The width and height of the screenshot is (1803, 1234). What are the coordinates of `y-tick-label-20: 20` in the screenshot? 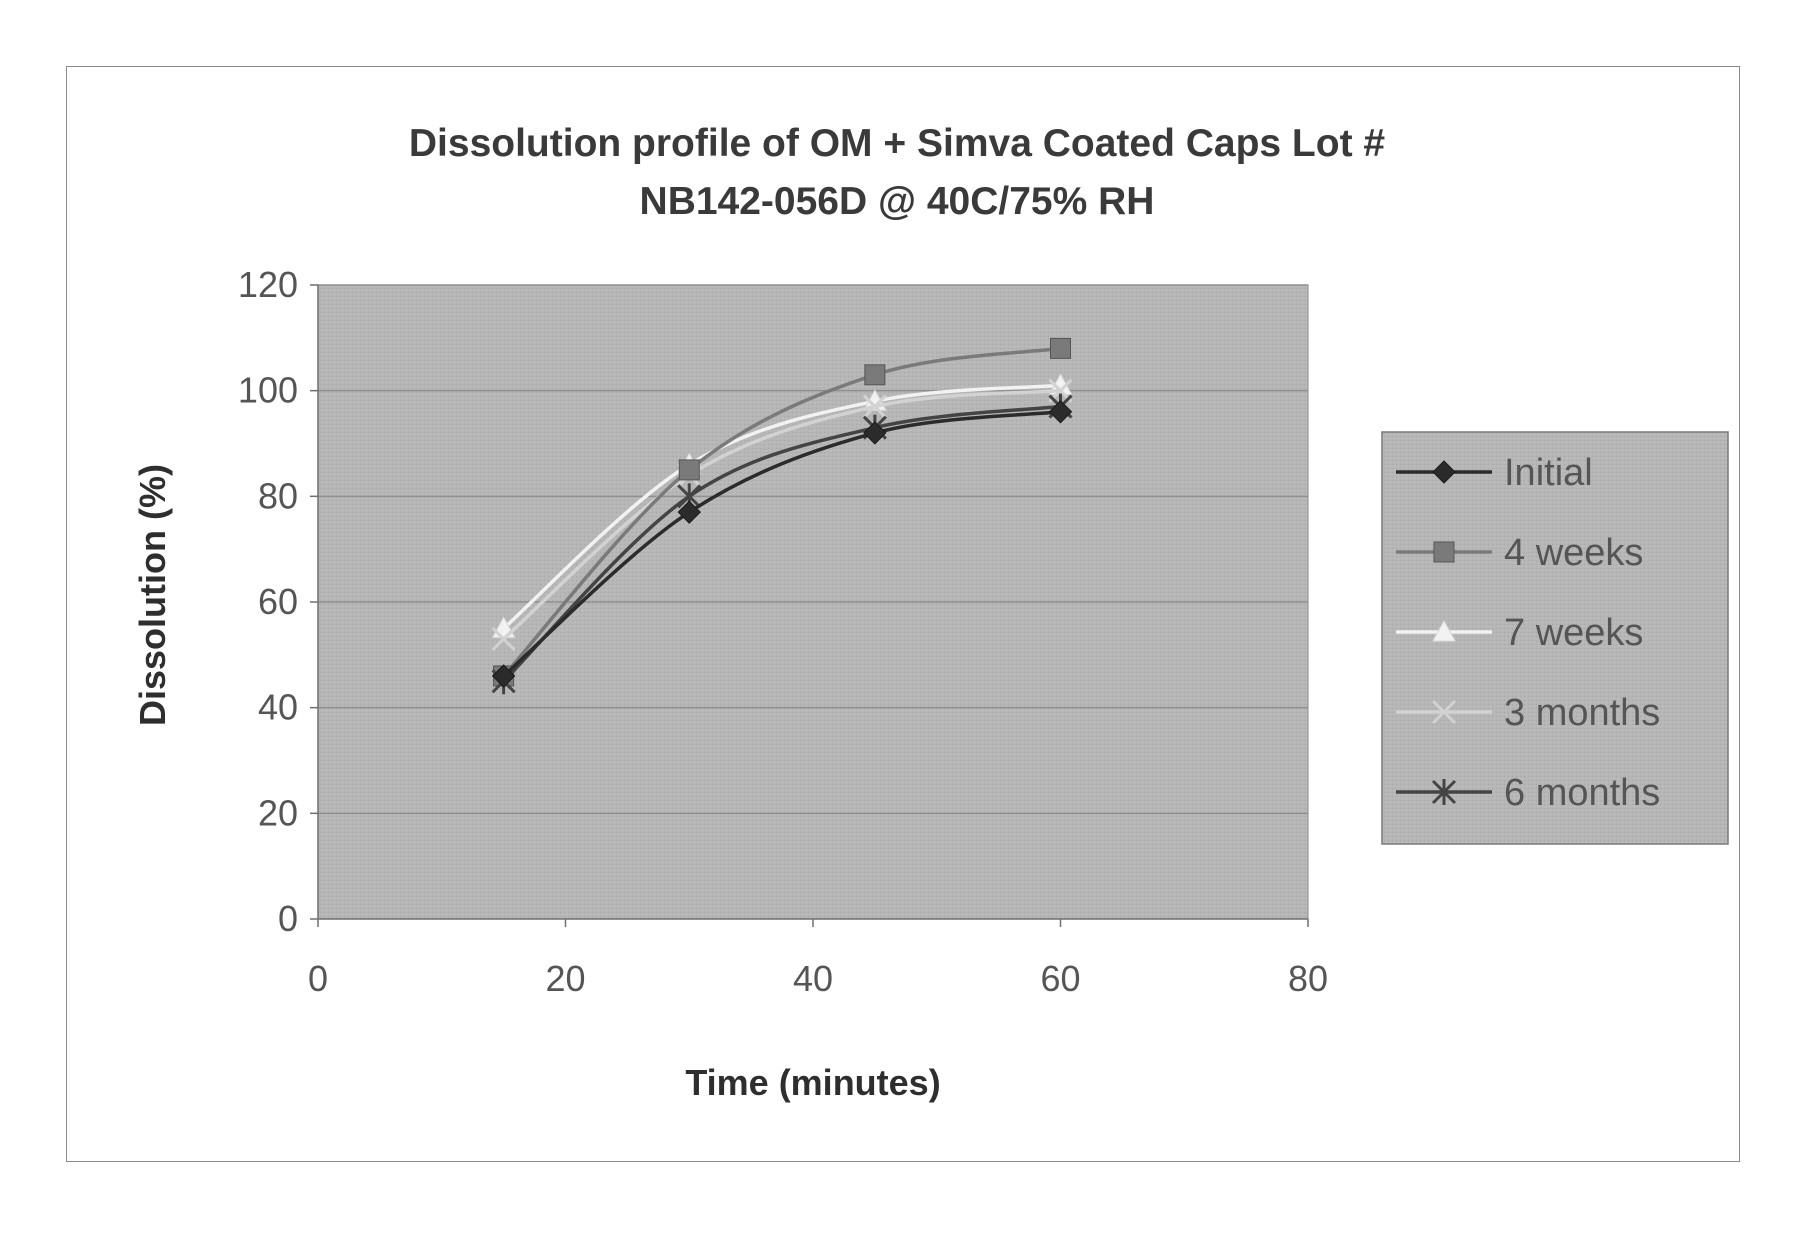 It's located at (278, 812).